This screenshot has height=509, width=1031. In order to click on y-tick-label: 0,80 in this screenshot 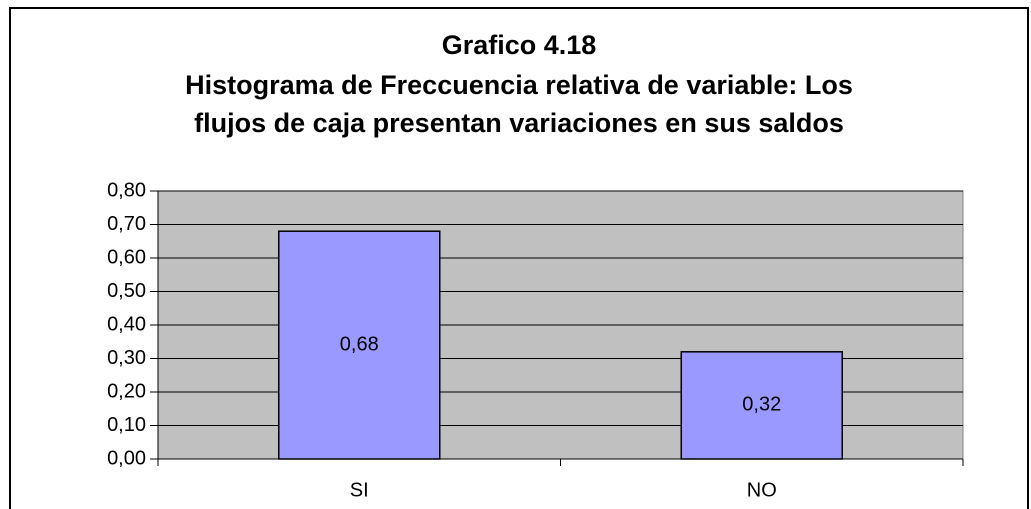, I will do `click(126, 190)`.